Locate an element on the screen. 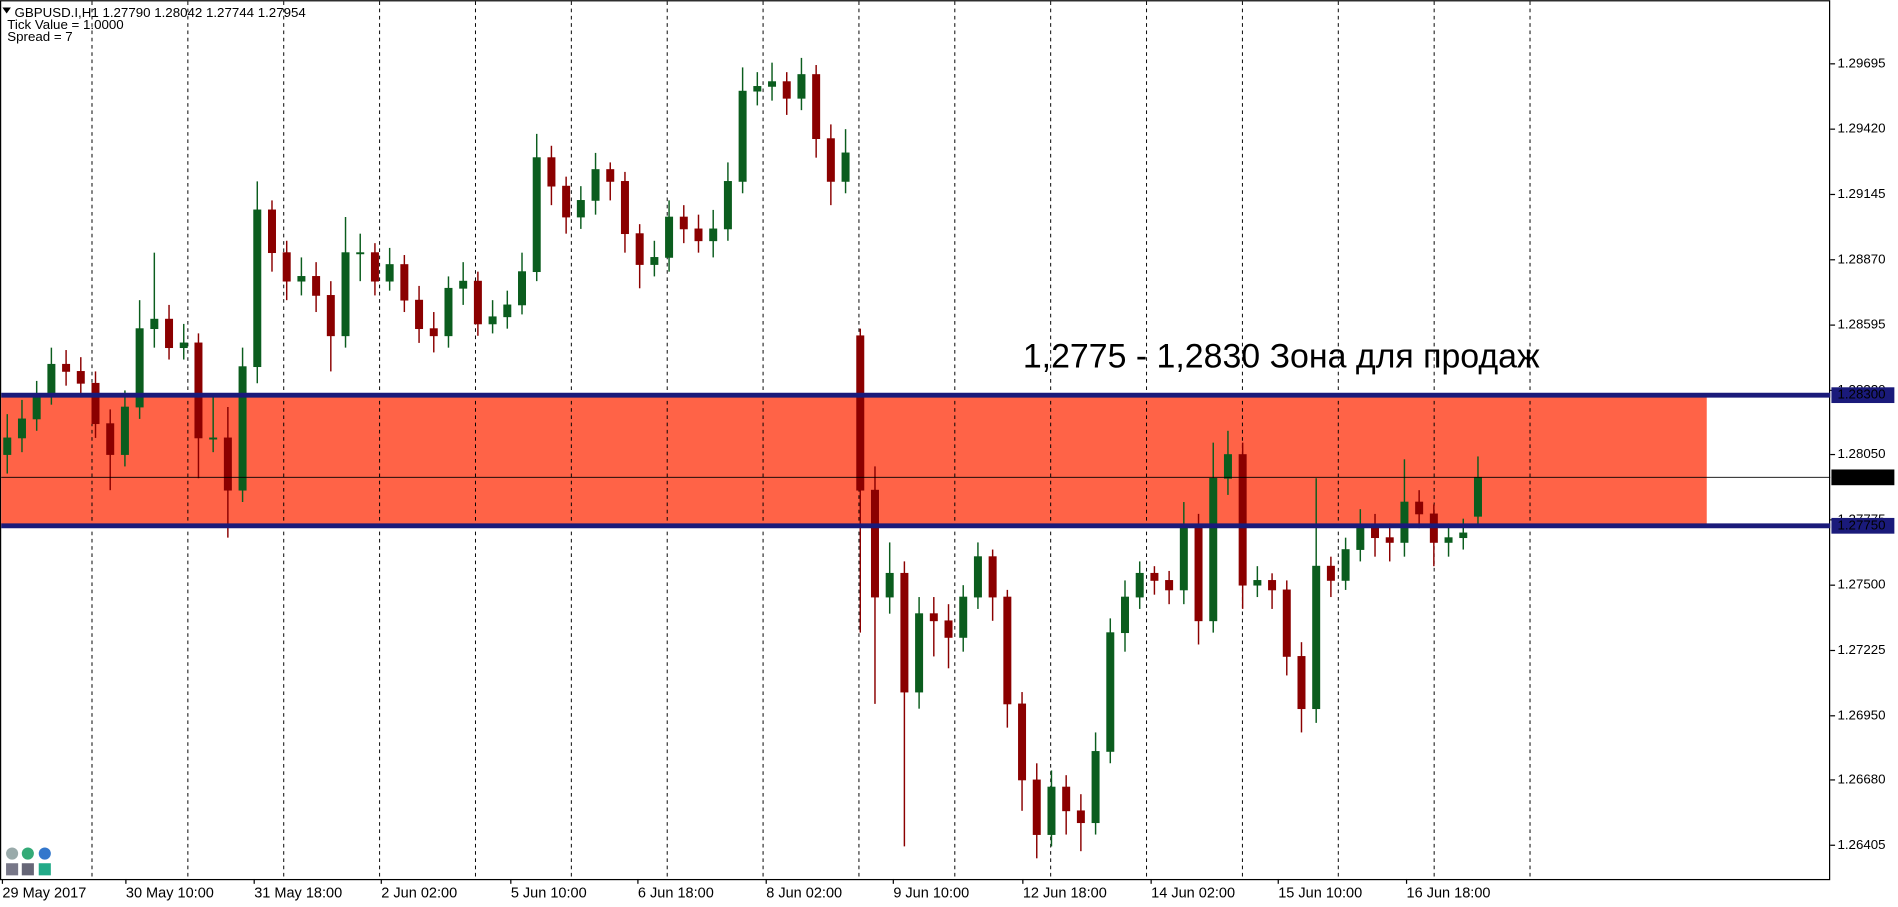 The width and height of the screenshot is (1898, 907). annotation: 1,2775 - 1,2830 Зона для продаж is located at coordinates (1281, 356).